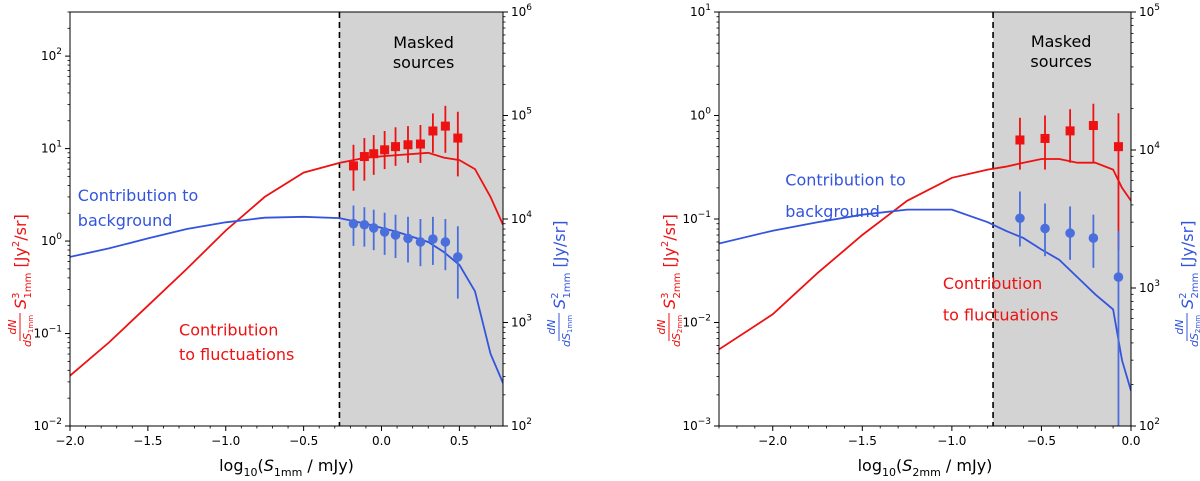 The width and height of the screenshot is (1200, 481). Describe the element at coordinates (22, 261) in the screenshot. I see `y-left-label-main: S31mm [Jy2/sr]` at that location.